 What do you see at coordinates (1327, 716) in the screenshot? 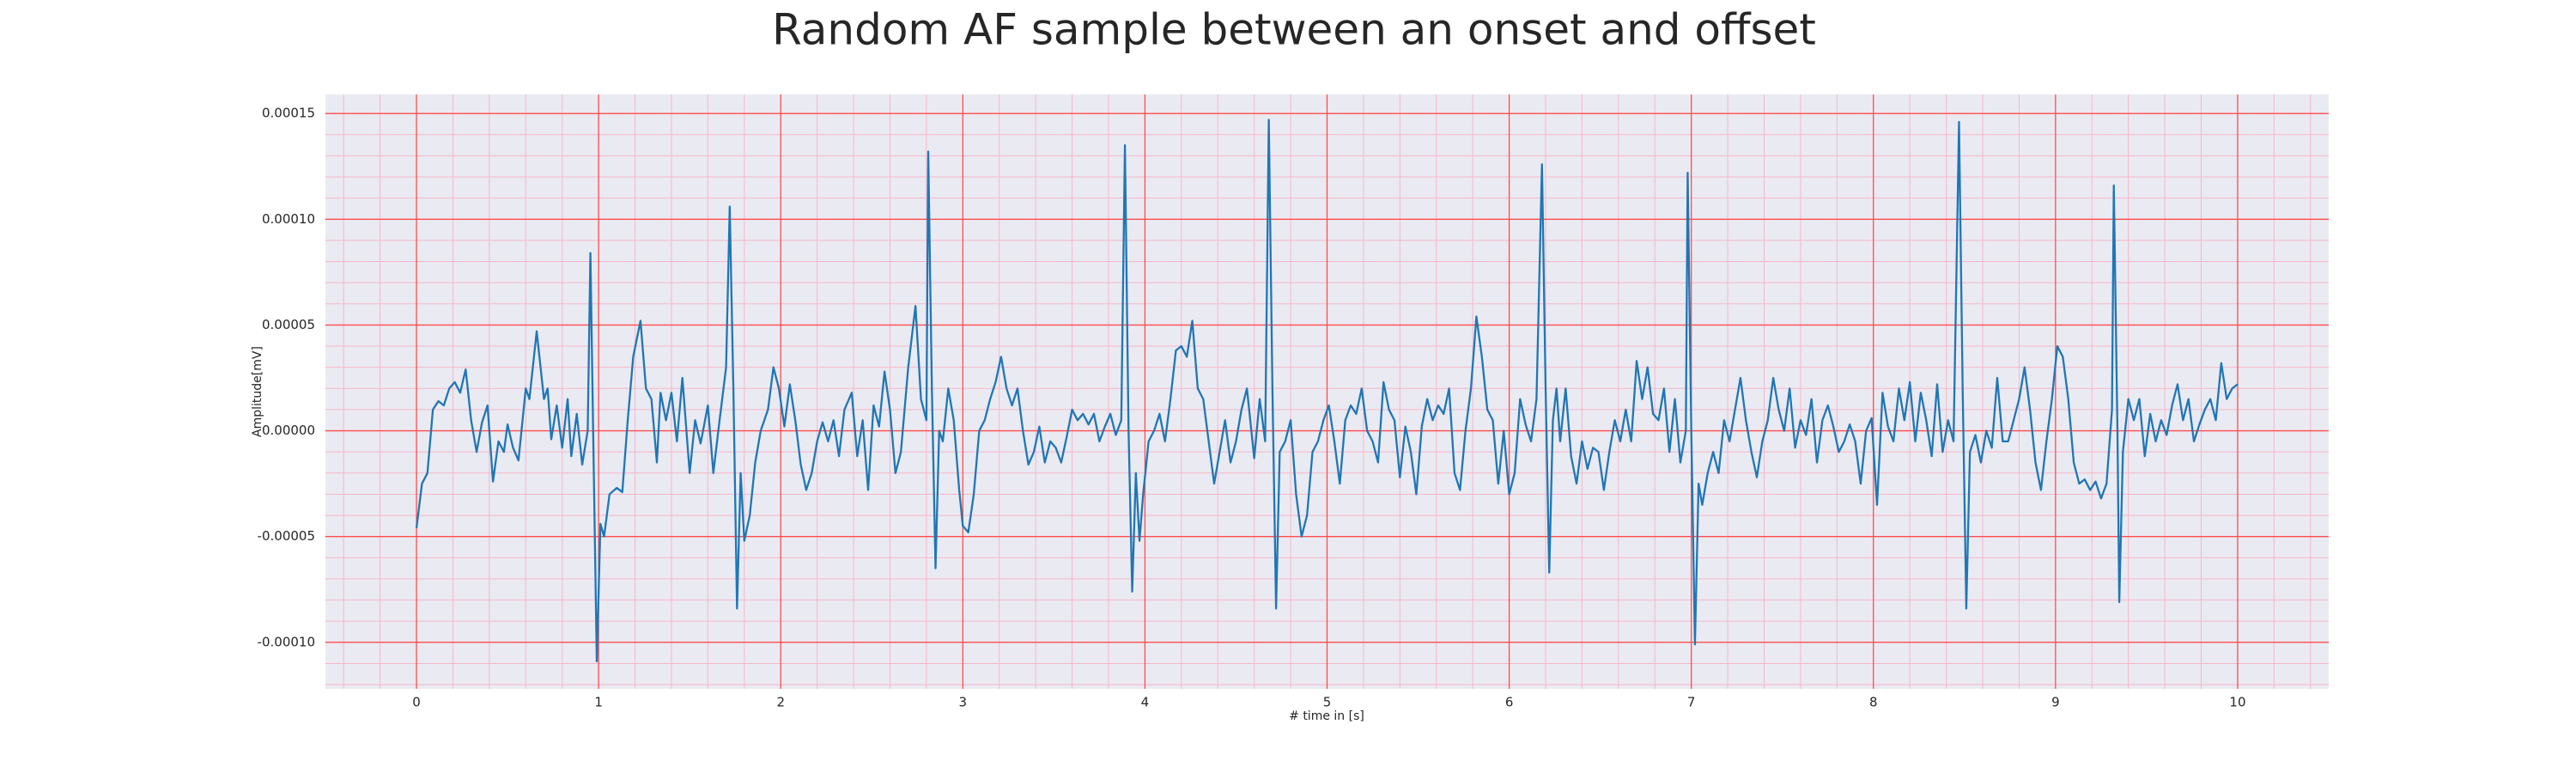
I see `x-axis-label: # time in [s]` at bounding box center [1327, 716].